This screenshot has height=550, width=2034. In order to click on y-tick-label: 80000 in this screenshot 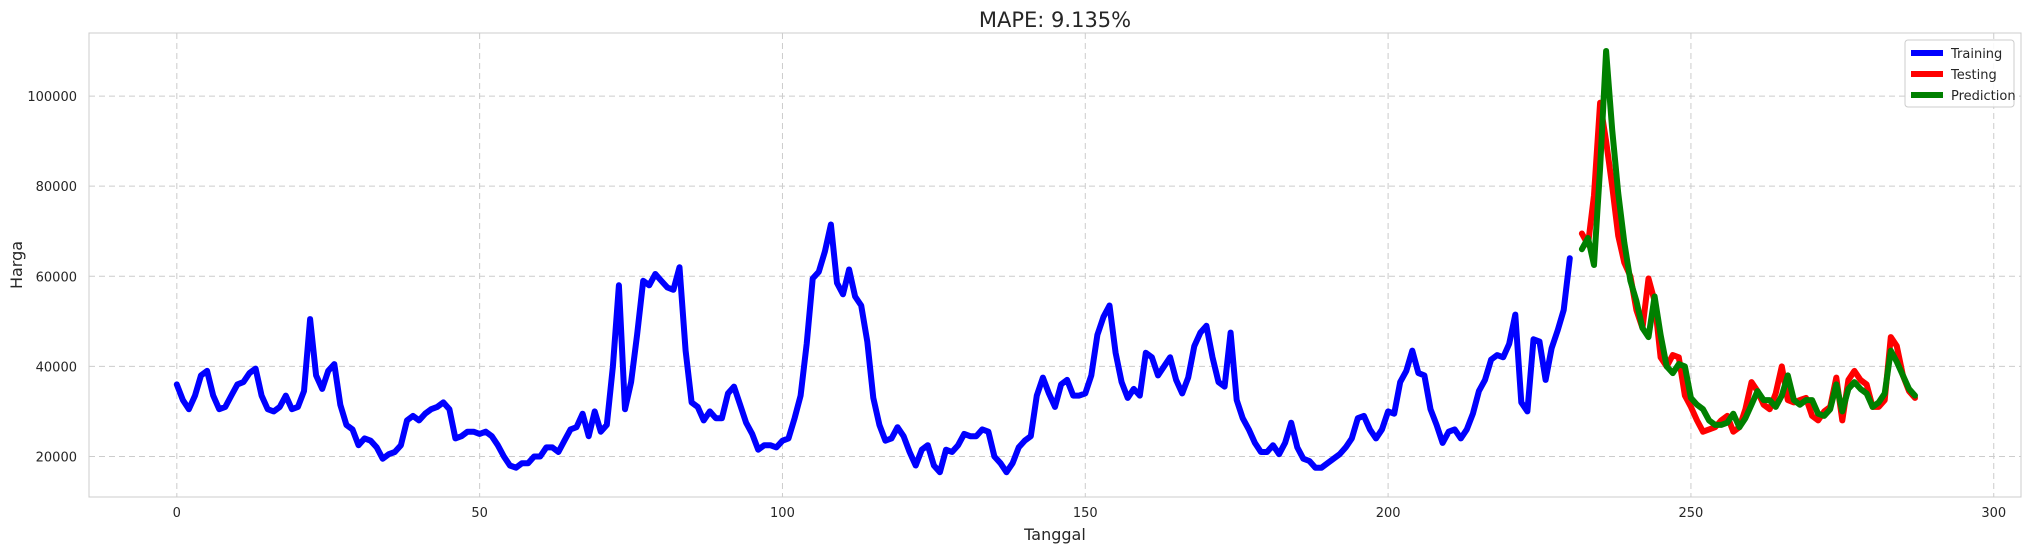, I will do `click(56, 187)`.